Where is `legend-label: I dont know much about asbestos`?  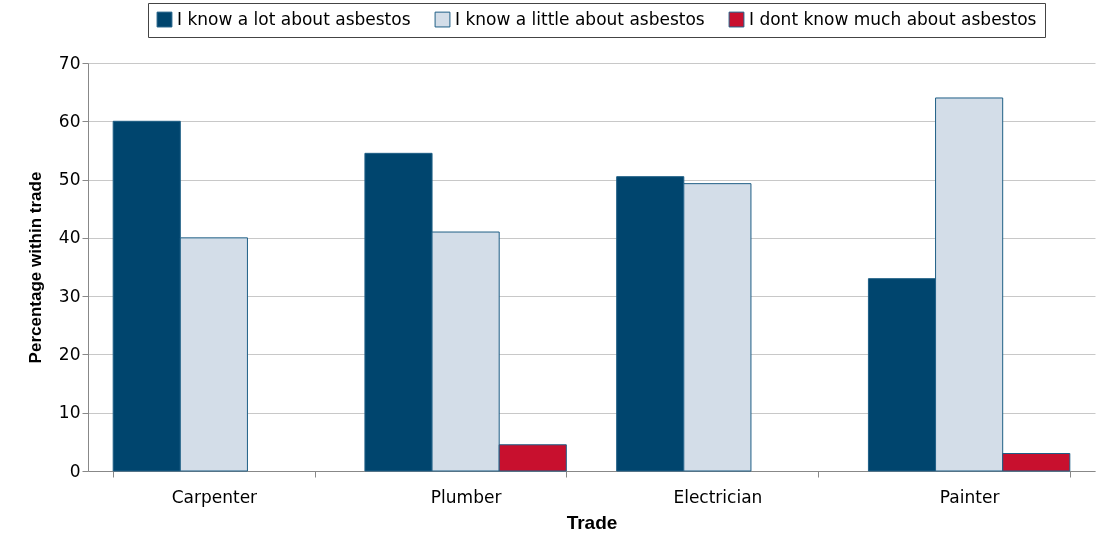
legend-label: I dont know much about asbestos is located at coordinates (893, 18).